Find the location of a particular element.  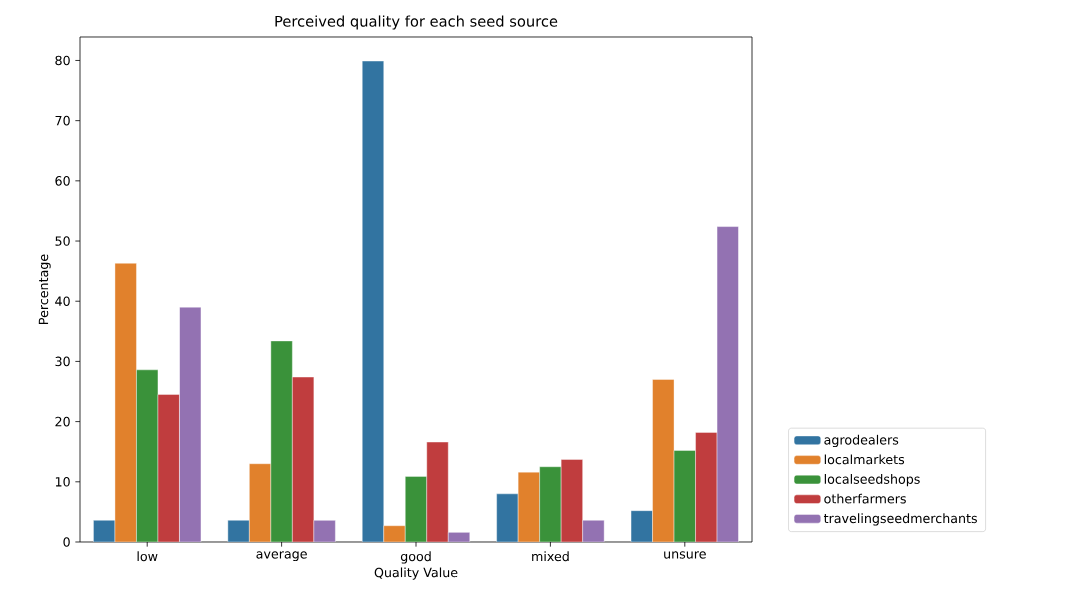

y-tick-label: 0 is located at coordinates (66, 542).